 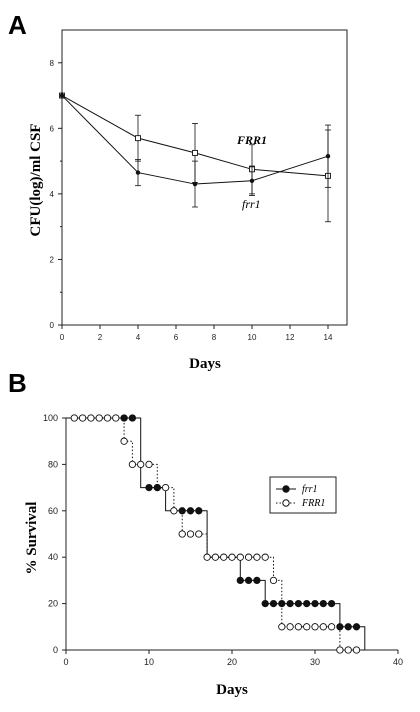 What do you see at coordinates (17, 25) in the screenshot?
I see `panel-a-letter: A` at bounding box center [17, 25].